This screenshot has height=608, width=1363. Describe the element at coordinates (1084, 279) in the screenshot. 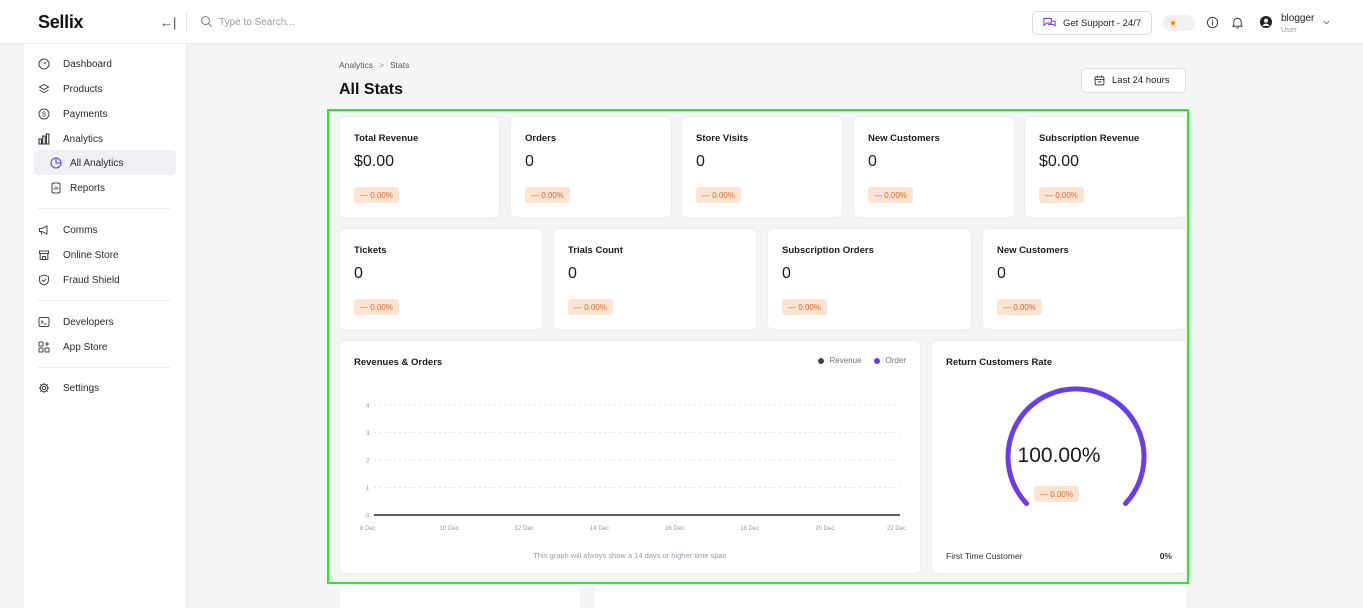

I see `stat-card-new-customers-2: New Customers 0 — 0.00%` at that location.